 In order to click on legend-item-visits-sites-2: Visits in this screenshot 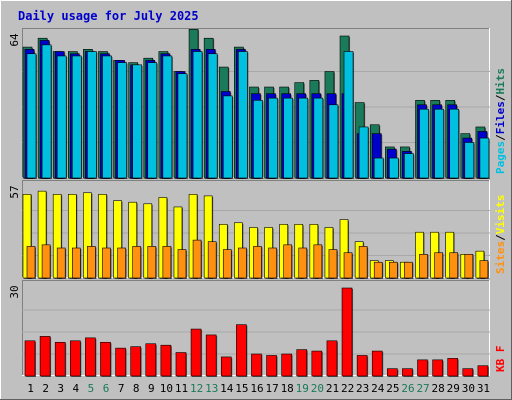, I will do `click(500, 215)`.